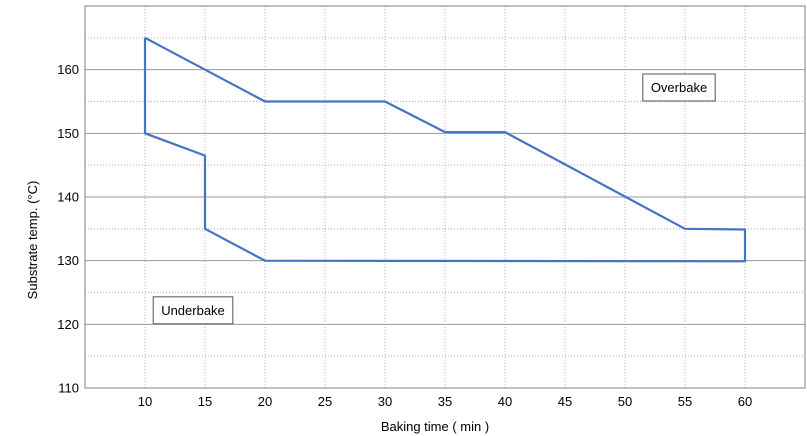 The width and height of the screenshot is (807, 436). Describe the element at coordinates (68, 324) in the screenshot. I see `y-tick-label: 120` at that location.